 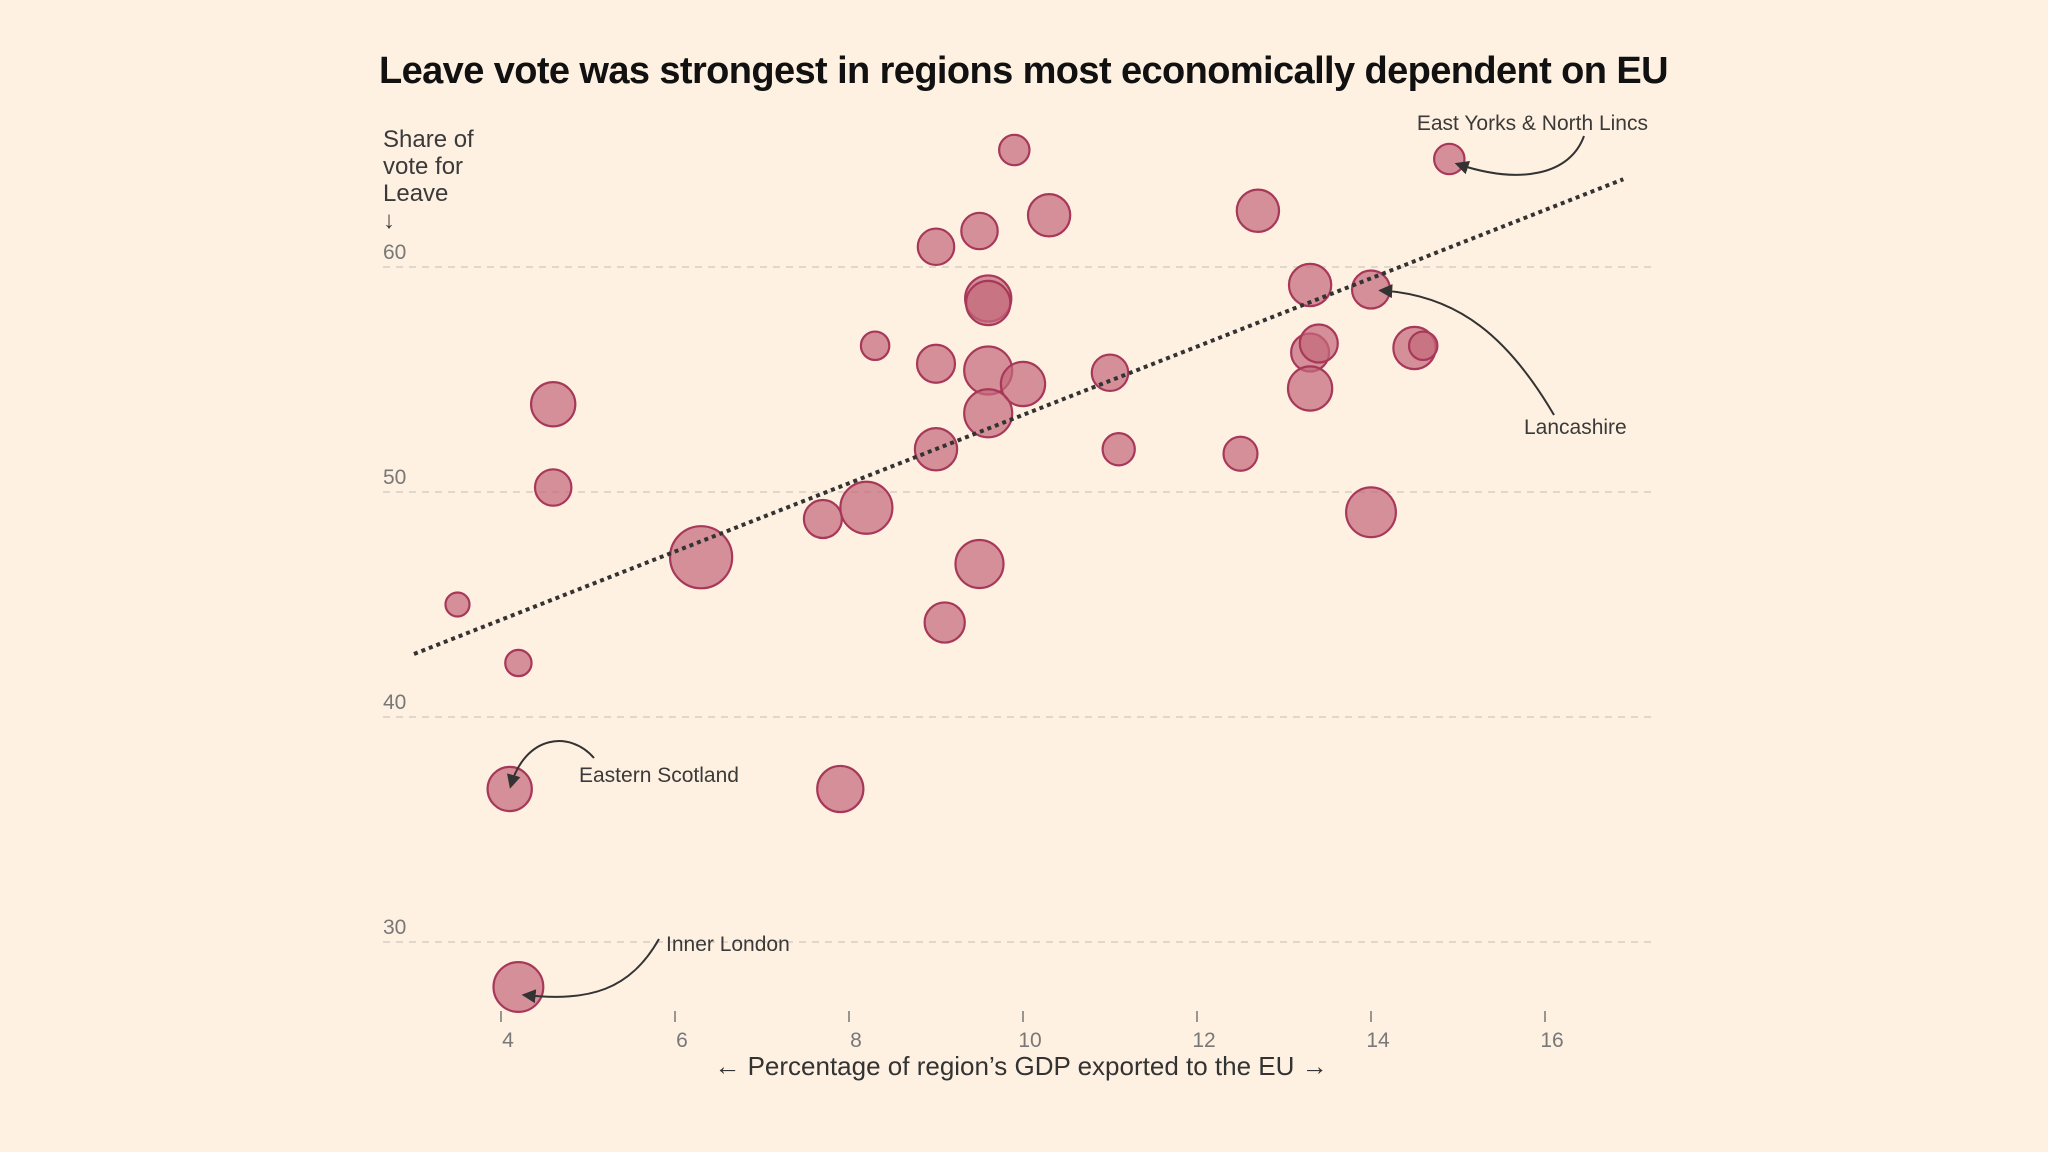 I want to click on annotation-label-lancashire: Lancashire, so click(x=1575, y=427).